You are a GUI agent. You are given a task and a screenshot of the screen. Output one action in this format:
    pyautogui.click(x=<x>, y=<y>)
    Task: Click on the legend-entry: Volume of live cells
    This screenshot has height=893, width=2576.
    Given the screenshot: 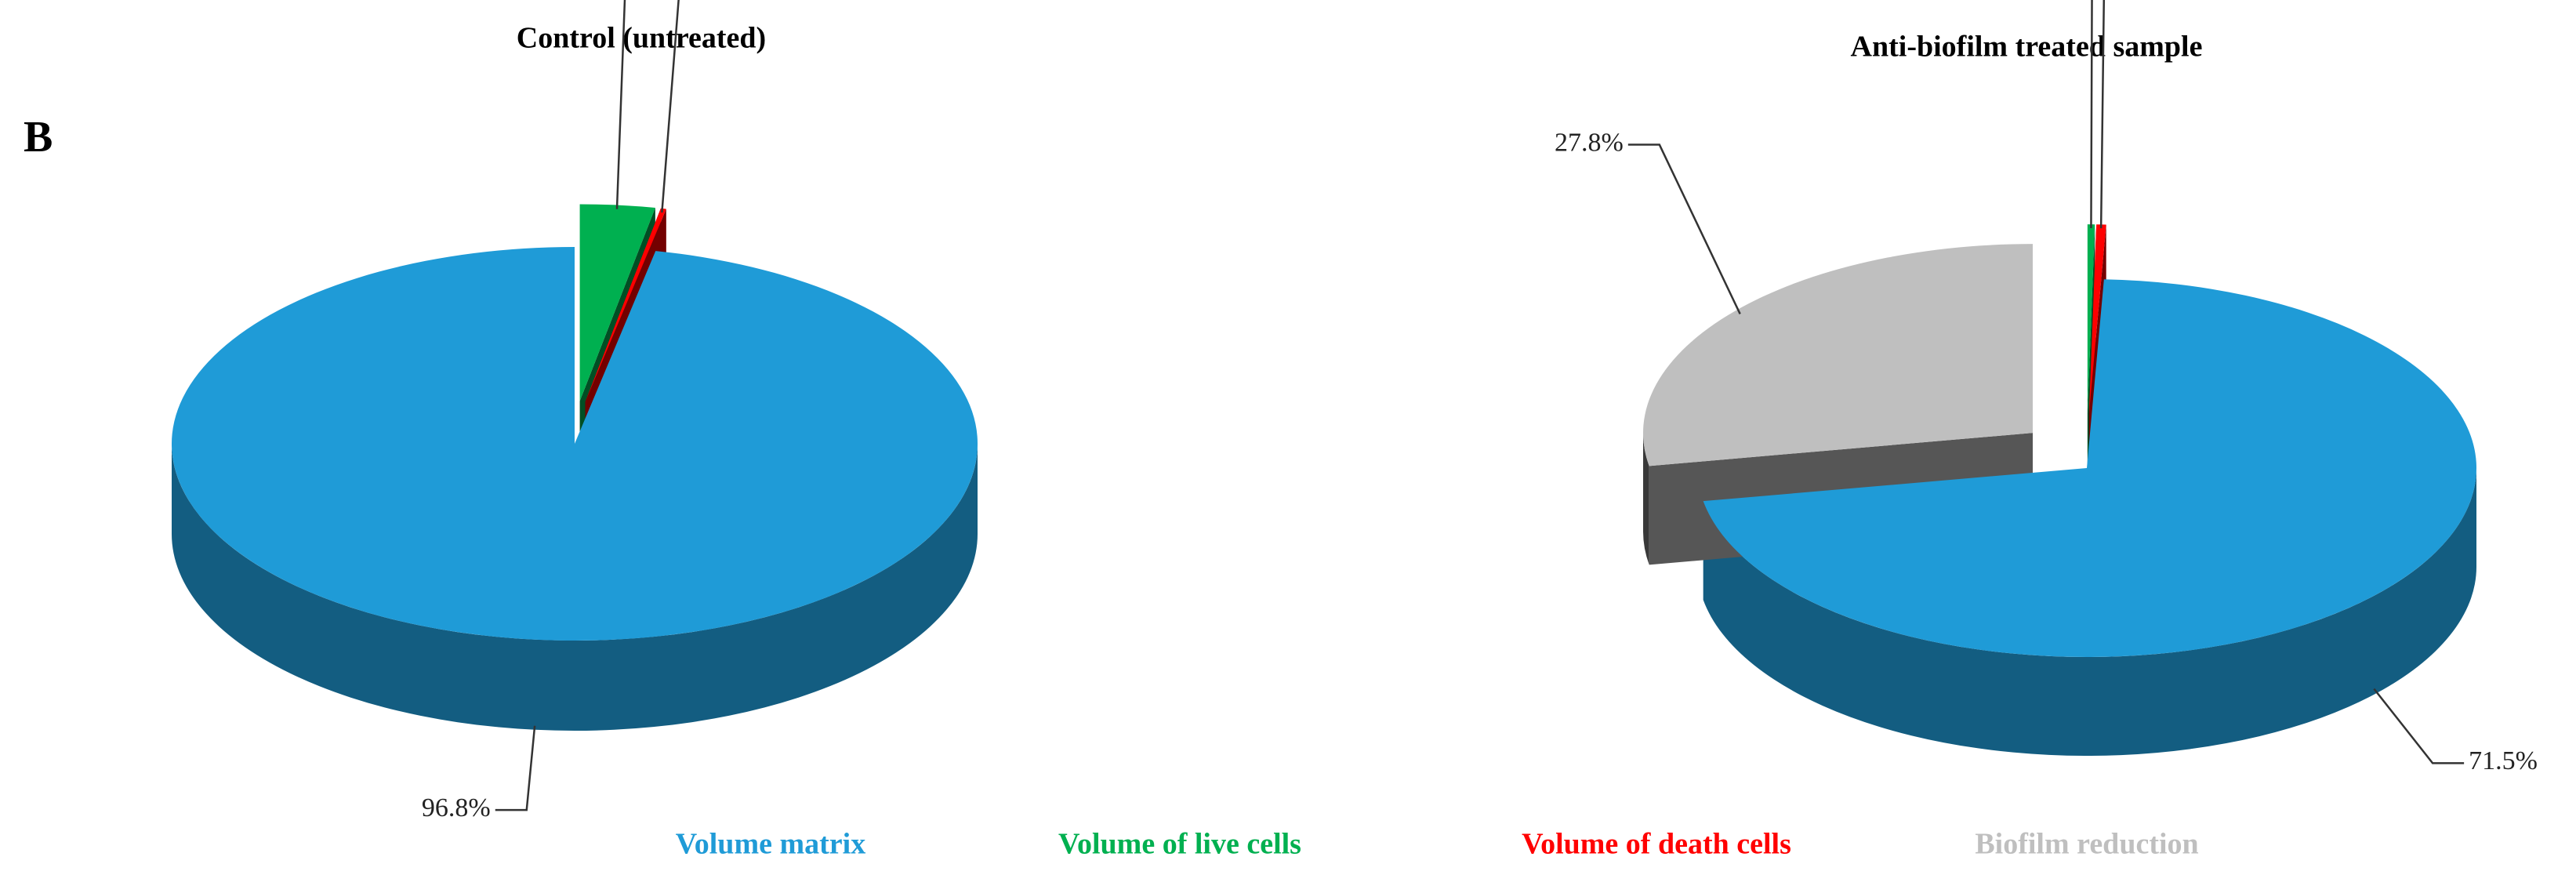 What is the action you would take?
    pyautogui.click(x=1180, y=844)
    